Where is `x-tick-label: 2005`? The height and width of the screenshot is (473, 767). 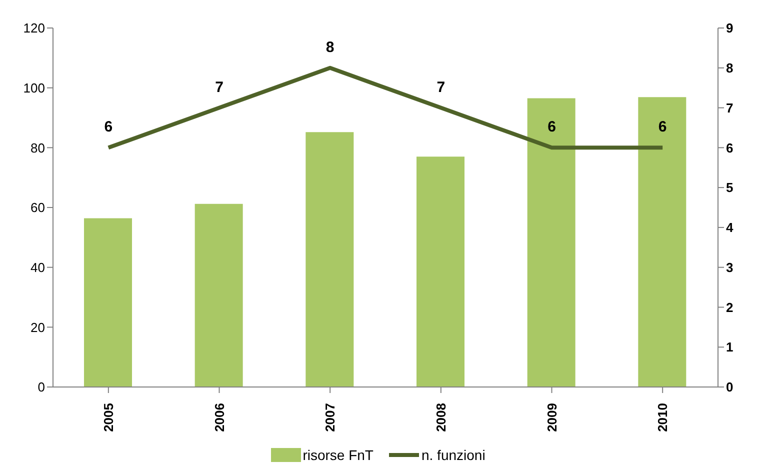 x-tick-label: 2005 is located at coordinates (108, 417).